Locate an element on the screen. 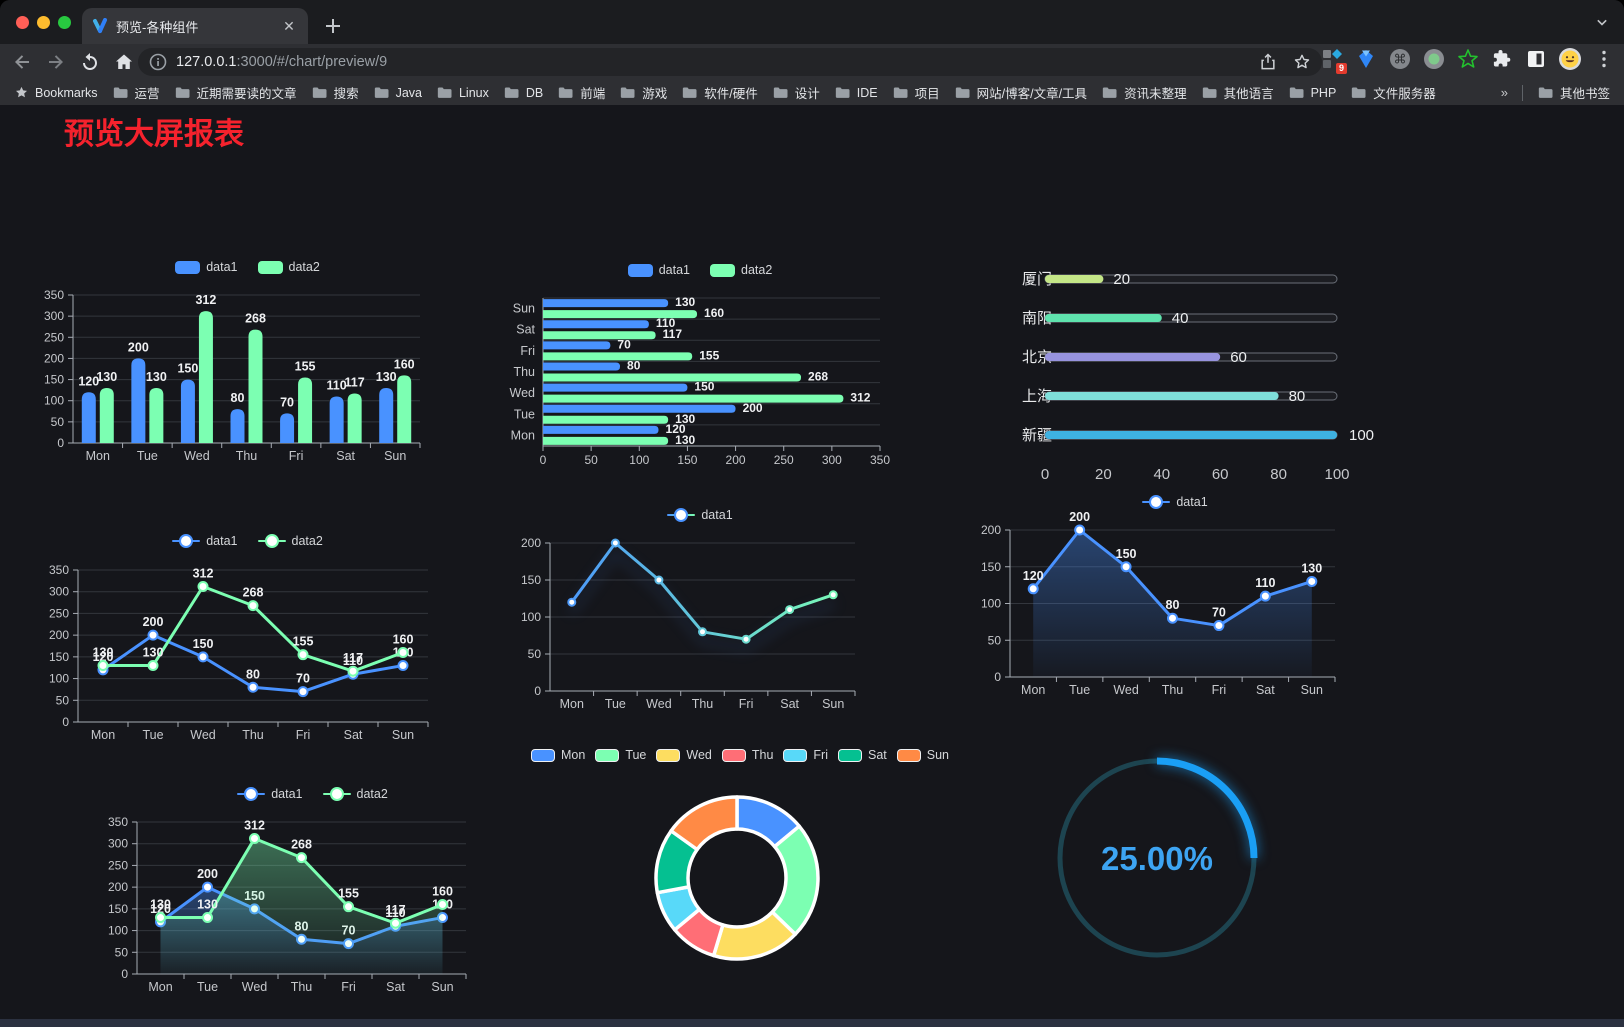 Image resolution: width=1624 pixels, height=1027 pixels. bottom-scrollbar-strip is located at coordinates (812, 1023).